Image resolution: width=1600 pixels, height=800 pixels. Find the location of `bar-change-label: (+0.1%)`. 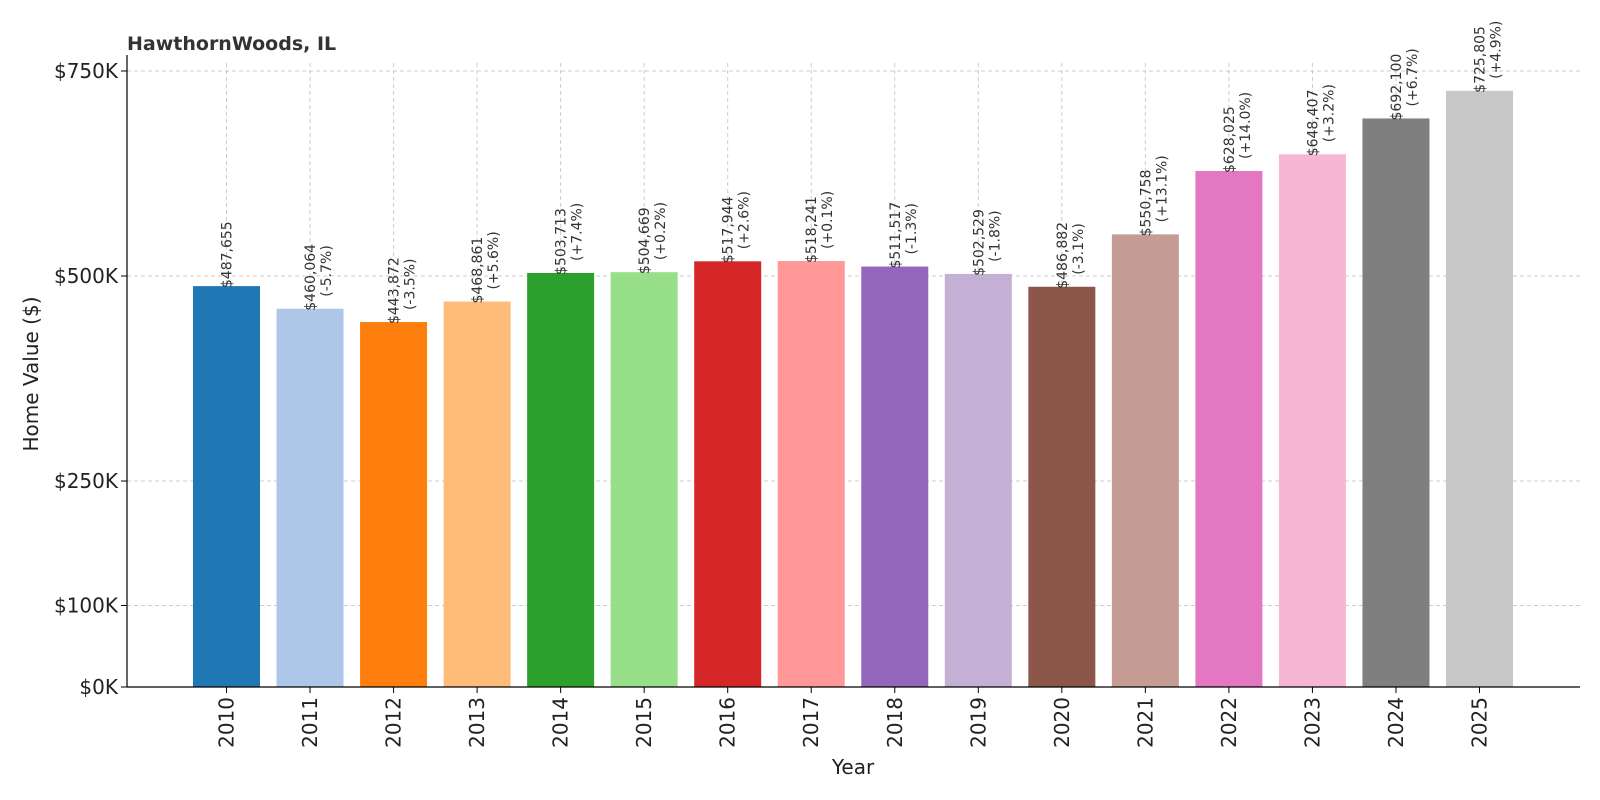

bar-change-label: (+0.1%) is located at coordinates (828, 220).